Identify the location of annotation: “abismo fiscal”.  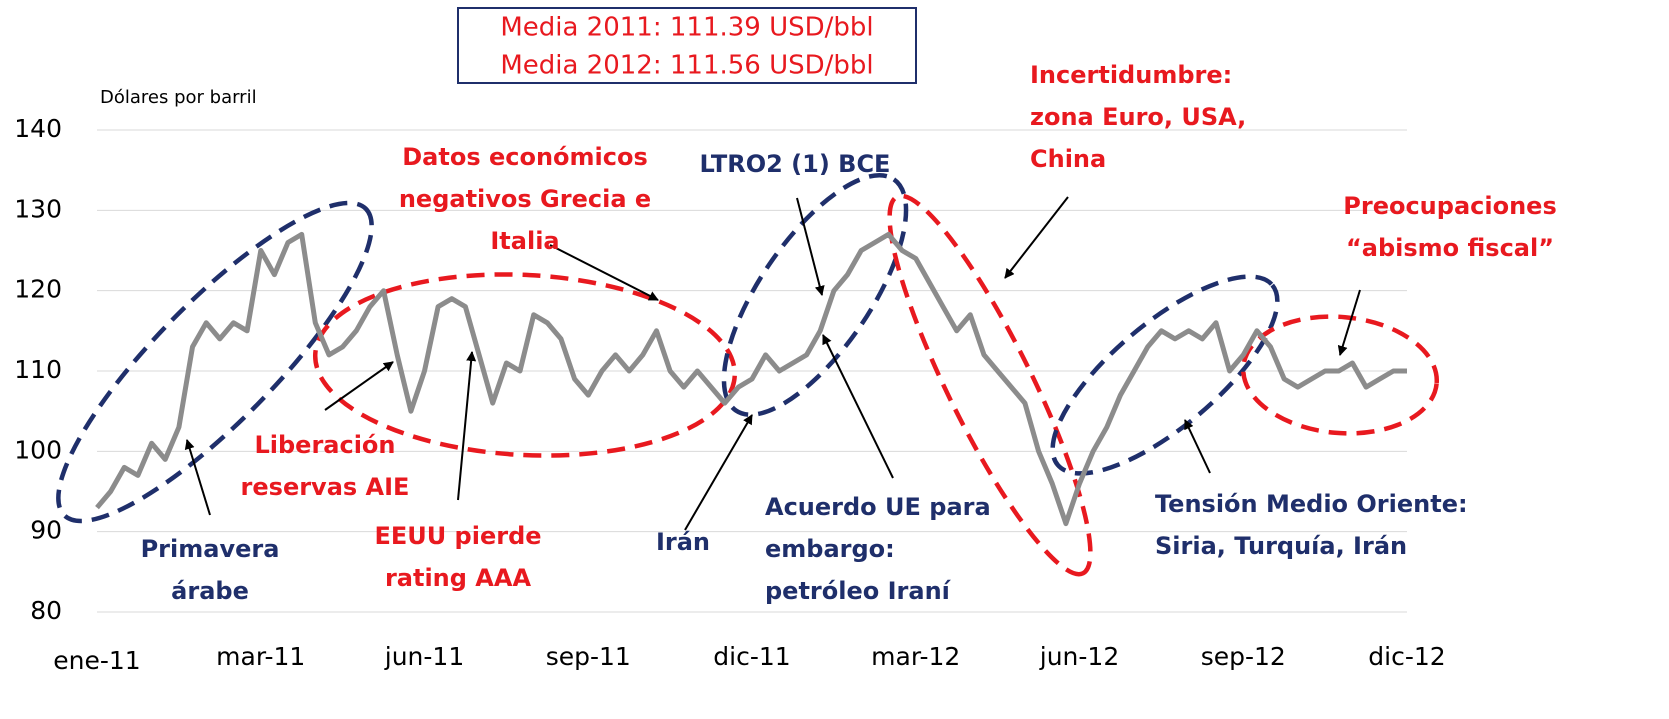
(1450, 248).